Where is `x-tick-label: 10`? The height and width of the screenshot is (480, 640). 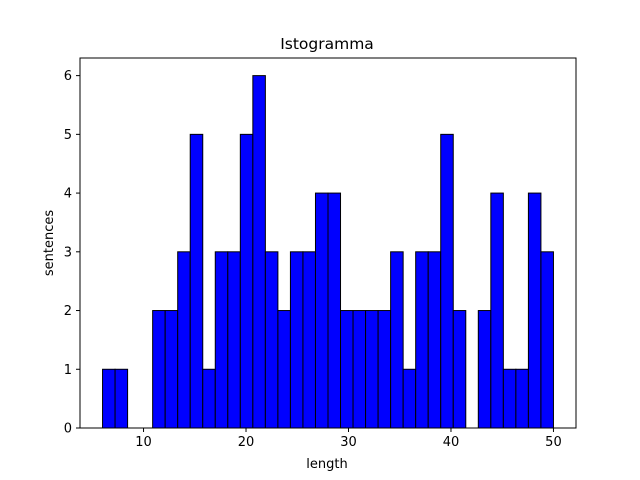 x-tick-label: 10 is located at coordinates (143, 442).